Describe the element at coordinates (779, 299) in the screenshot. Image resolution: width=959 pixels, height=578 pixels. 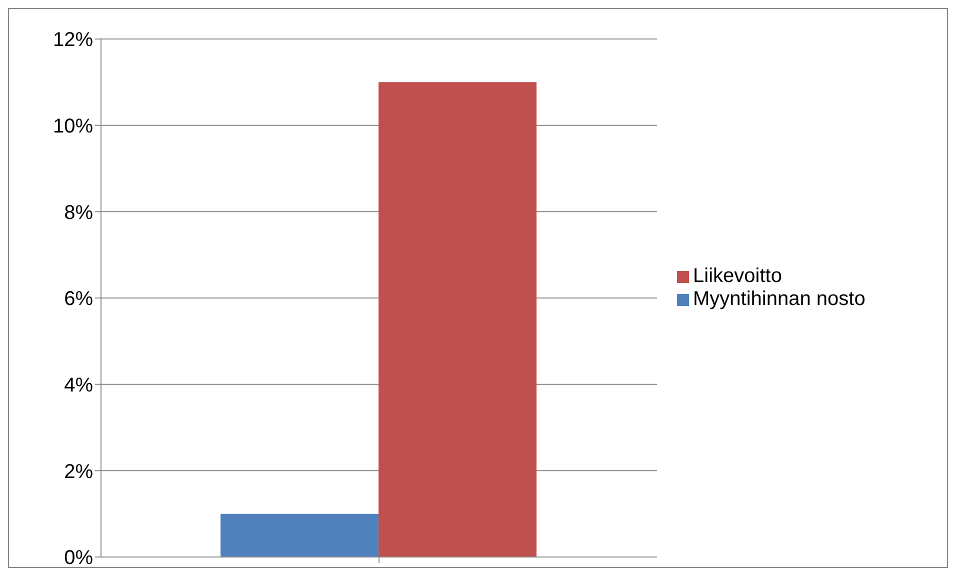
I see `legend-label: Myyntihinnan nosto` at that location.